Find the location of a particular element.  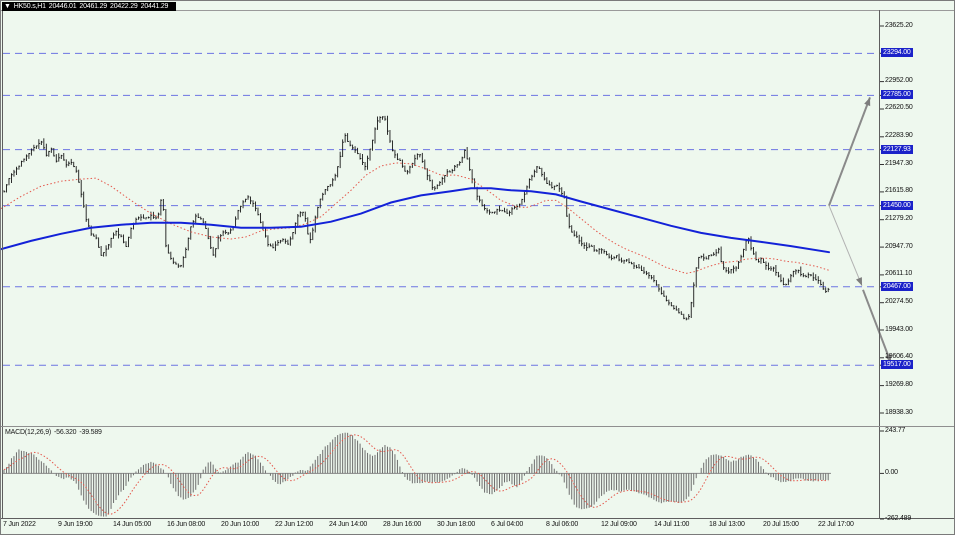

price-level-badge: 20467.00 is located at coordinates (897, 286).